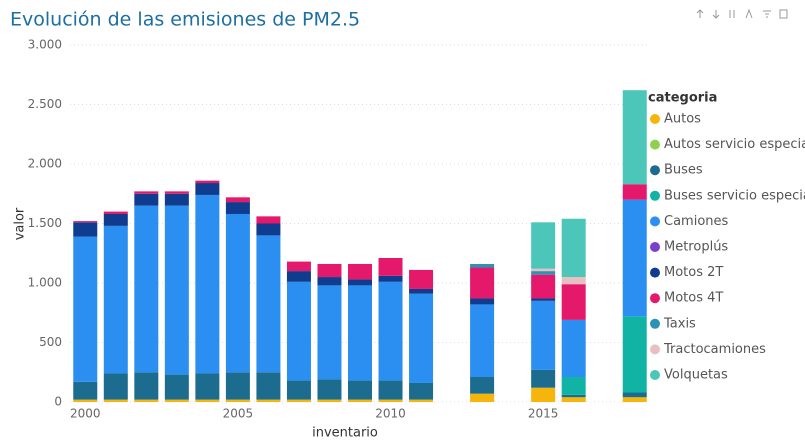 This screenshot has width=805, height=442. Describe the element at coordinates (185, 20) in the screenshot. I see `chart-title: Evolución de las emisiones de PM2.5` at that location.